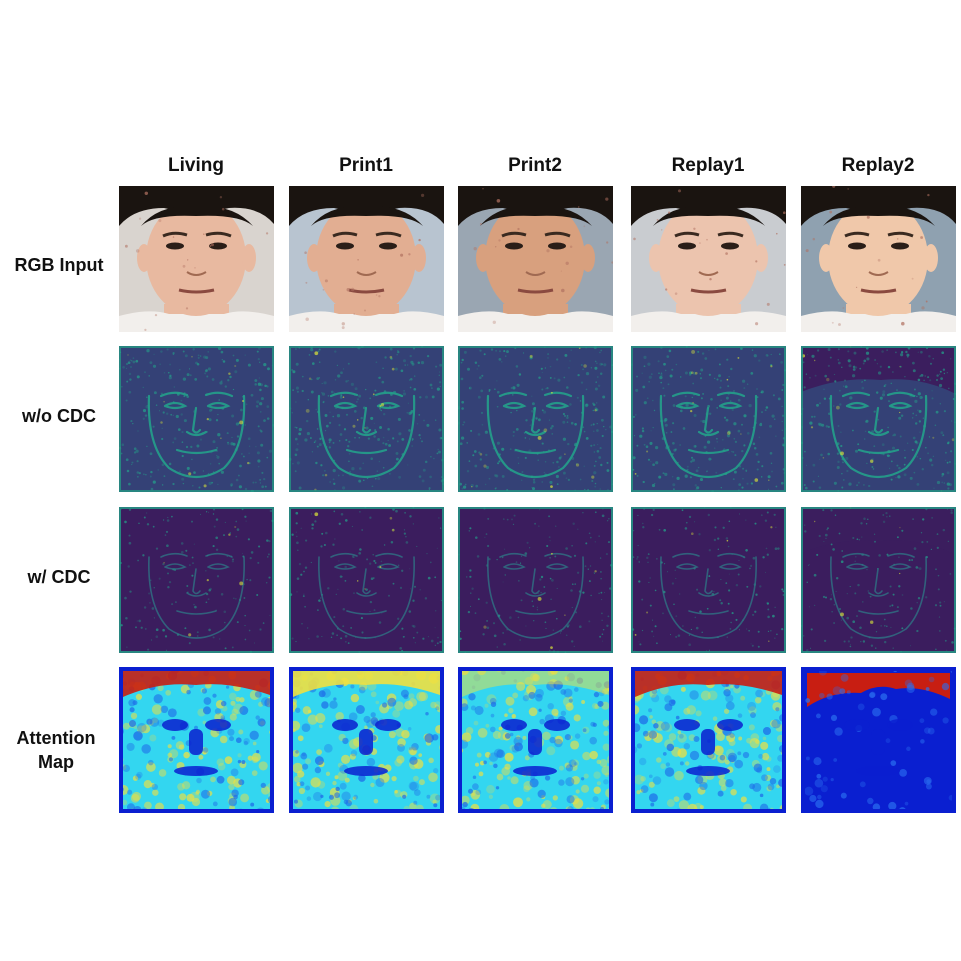 The width and height of the screenshot is (961, 961). What do you see at coordinates (535, 166) in the screenshot?
I see `column-header-print2: Print2` at bounding box center [535, 166].